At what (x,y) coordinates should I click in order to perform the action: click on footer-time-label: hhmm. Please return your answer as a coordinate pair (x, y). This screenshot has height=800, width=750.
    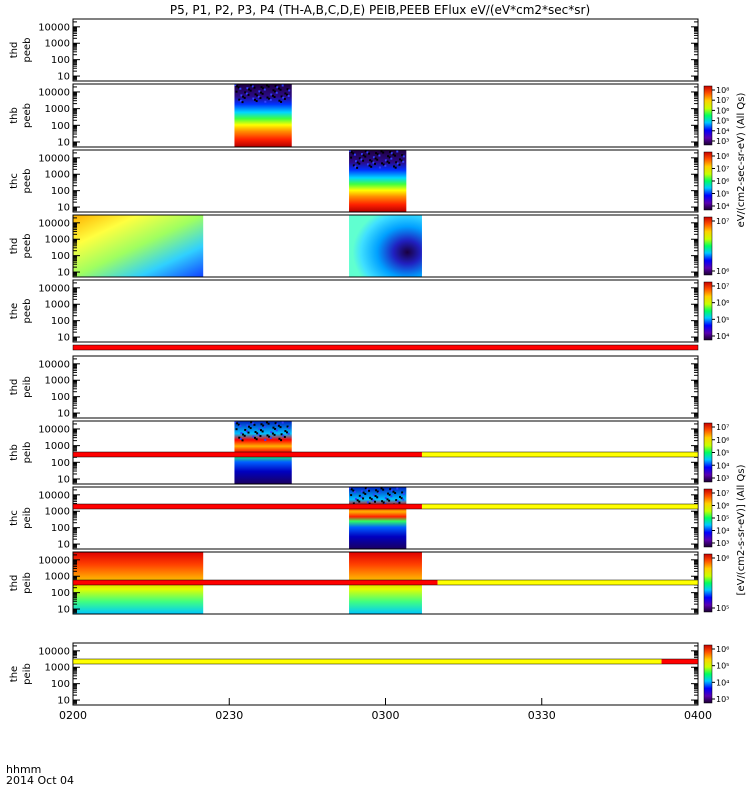
    Looking at the image, I should click on (23, 769).